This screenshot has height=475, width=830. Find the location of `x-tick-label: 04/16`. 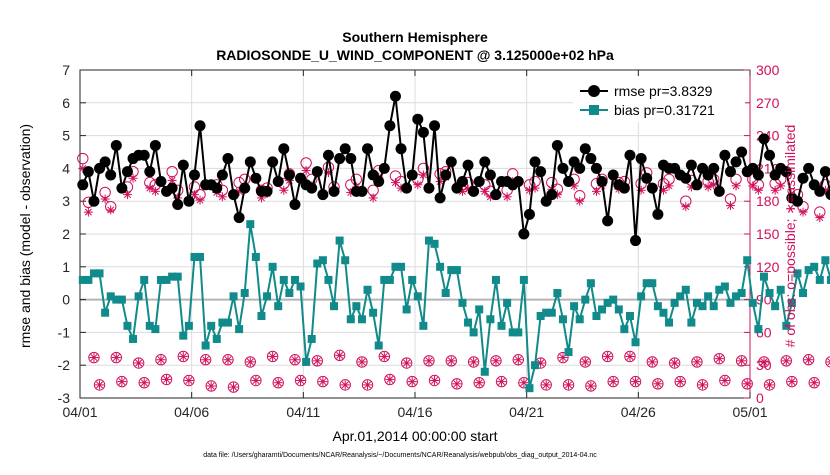

x-tick-label: 04/16 is located at coordinates (414, 412).